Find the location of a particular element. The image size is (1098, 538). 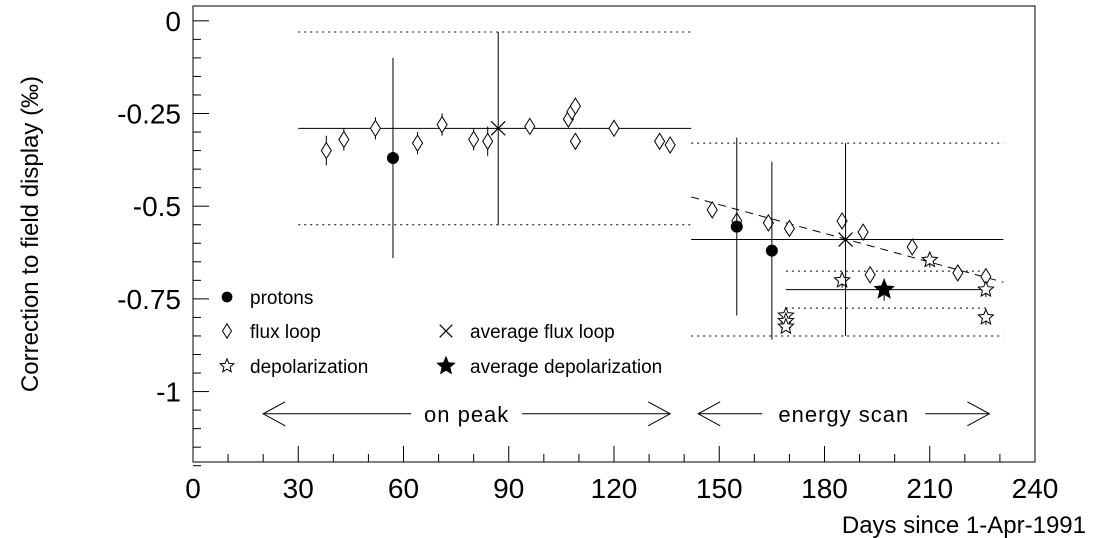

trend-line-dashed is located at coordinates (847, 239).